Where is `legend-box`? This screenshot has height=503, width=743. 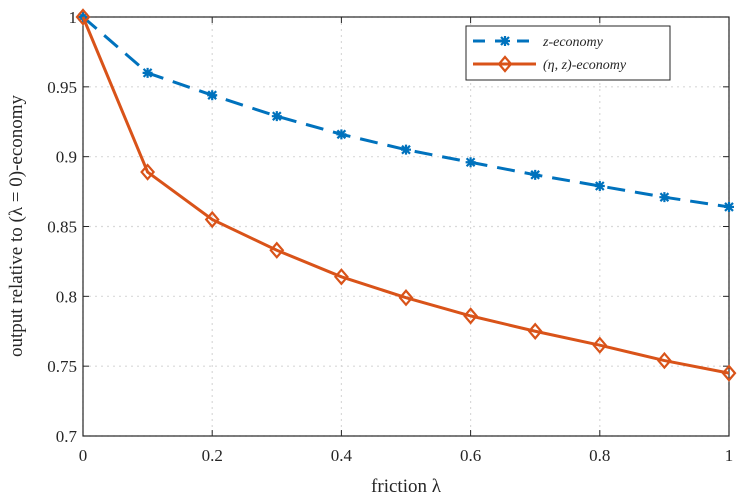
legend-box is located at coordinates (568, 53).